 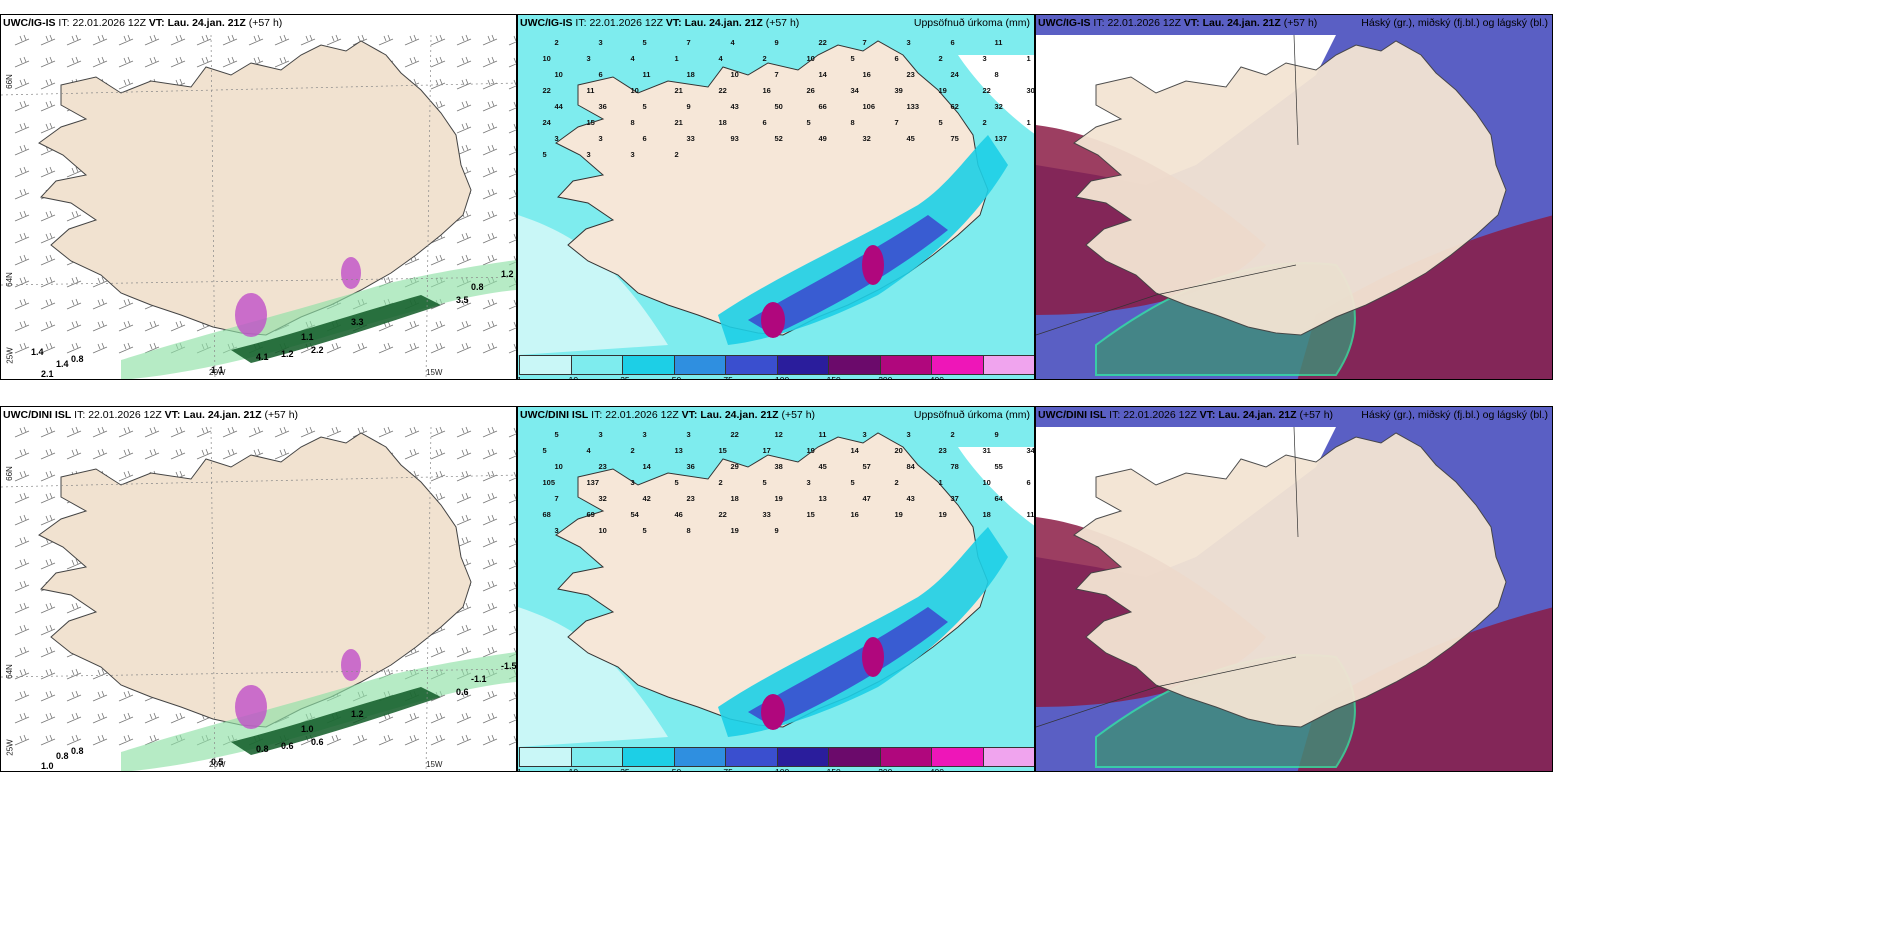 I want to click on precip-band, so click(x=318, y=319).